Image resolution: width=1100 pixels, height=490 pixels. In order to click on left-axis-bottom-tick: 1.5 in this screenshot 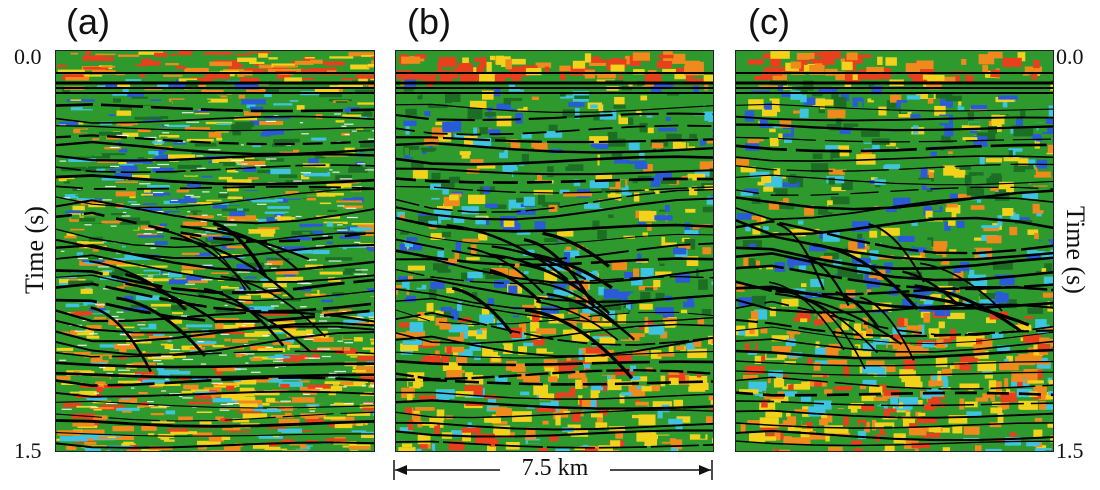, I will do `click(28, 450)`.